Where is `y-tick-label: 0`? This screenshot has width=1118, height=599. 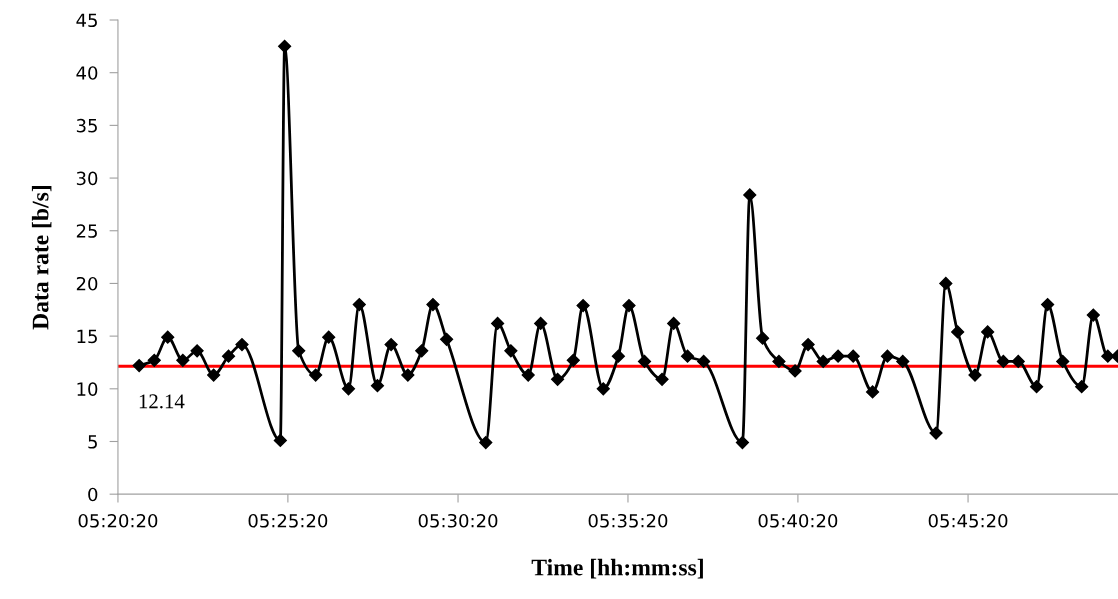 y-tick-label: 0 is located at coordinates (93, 494).